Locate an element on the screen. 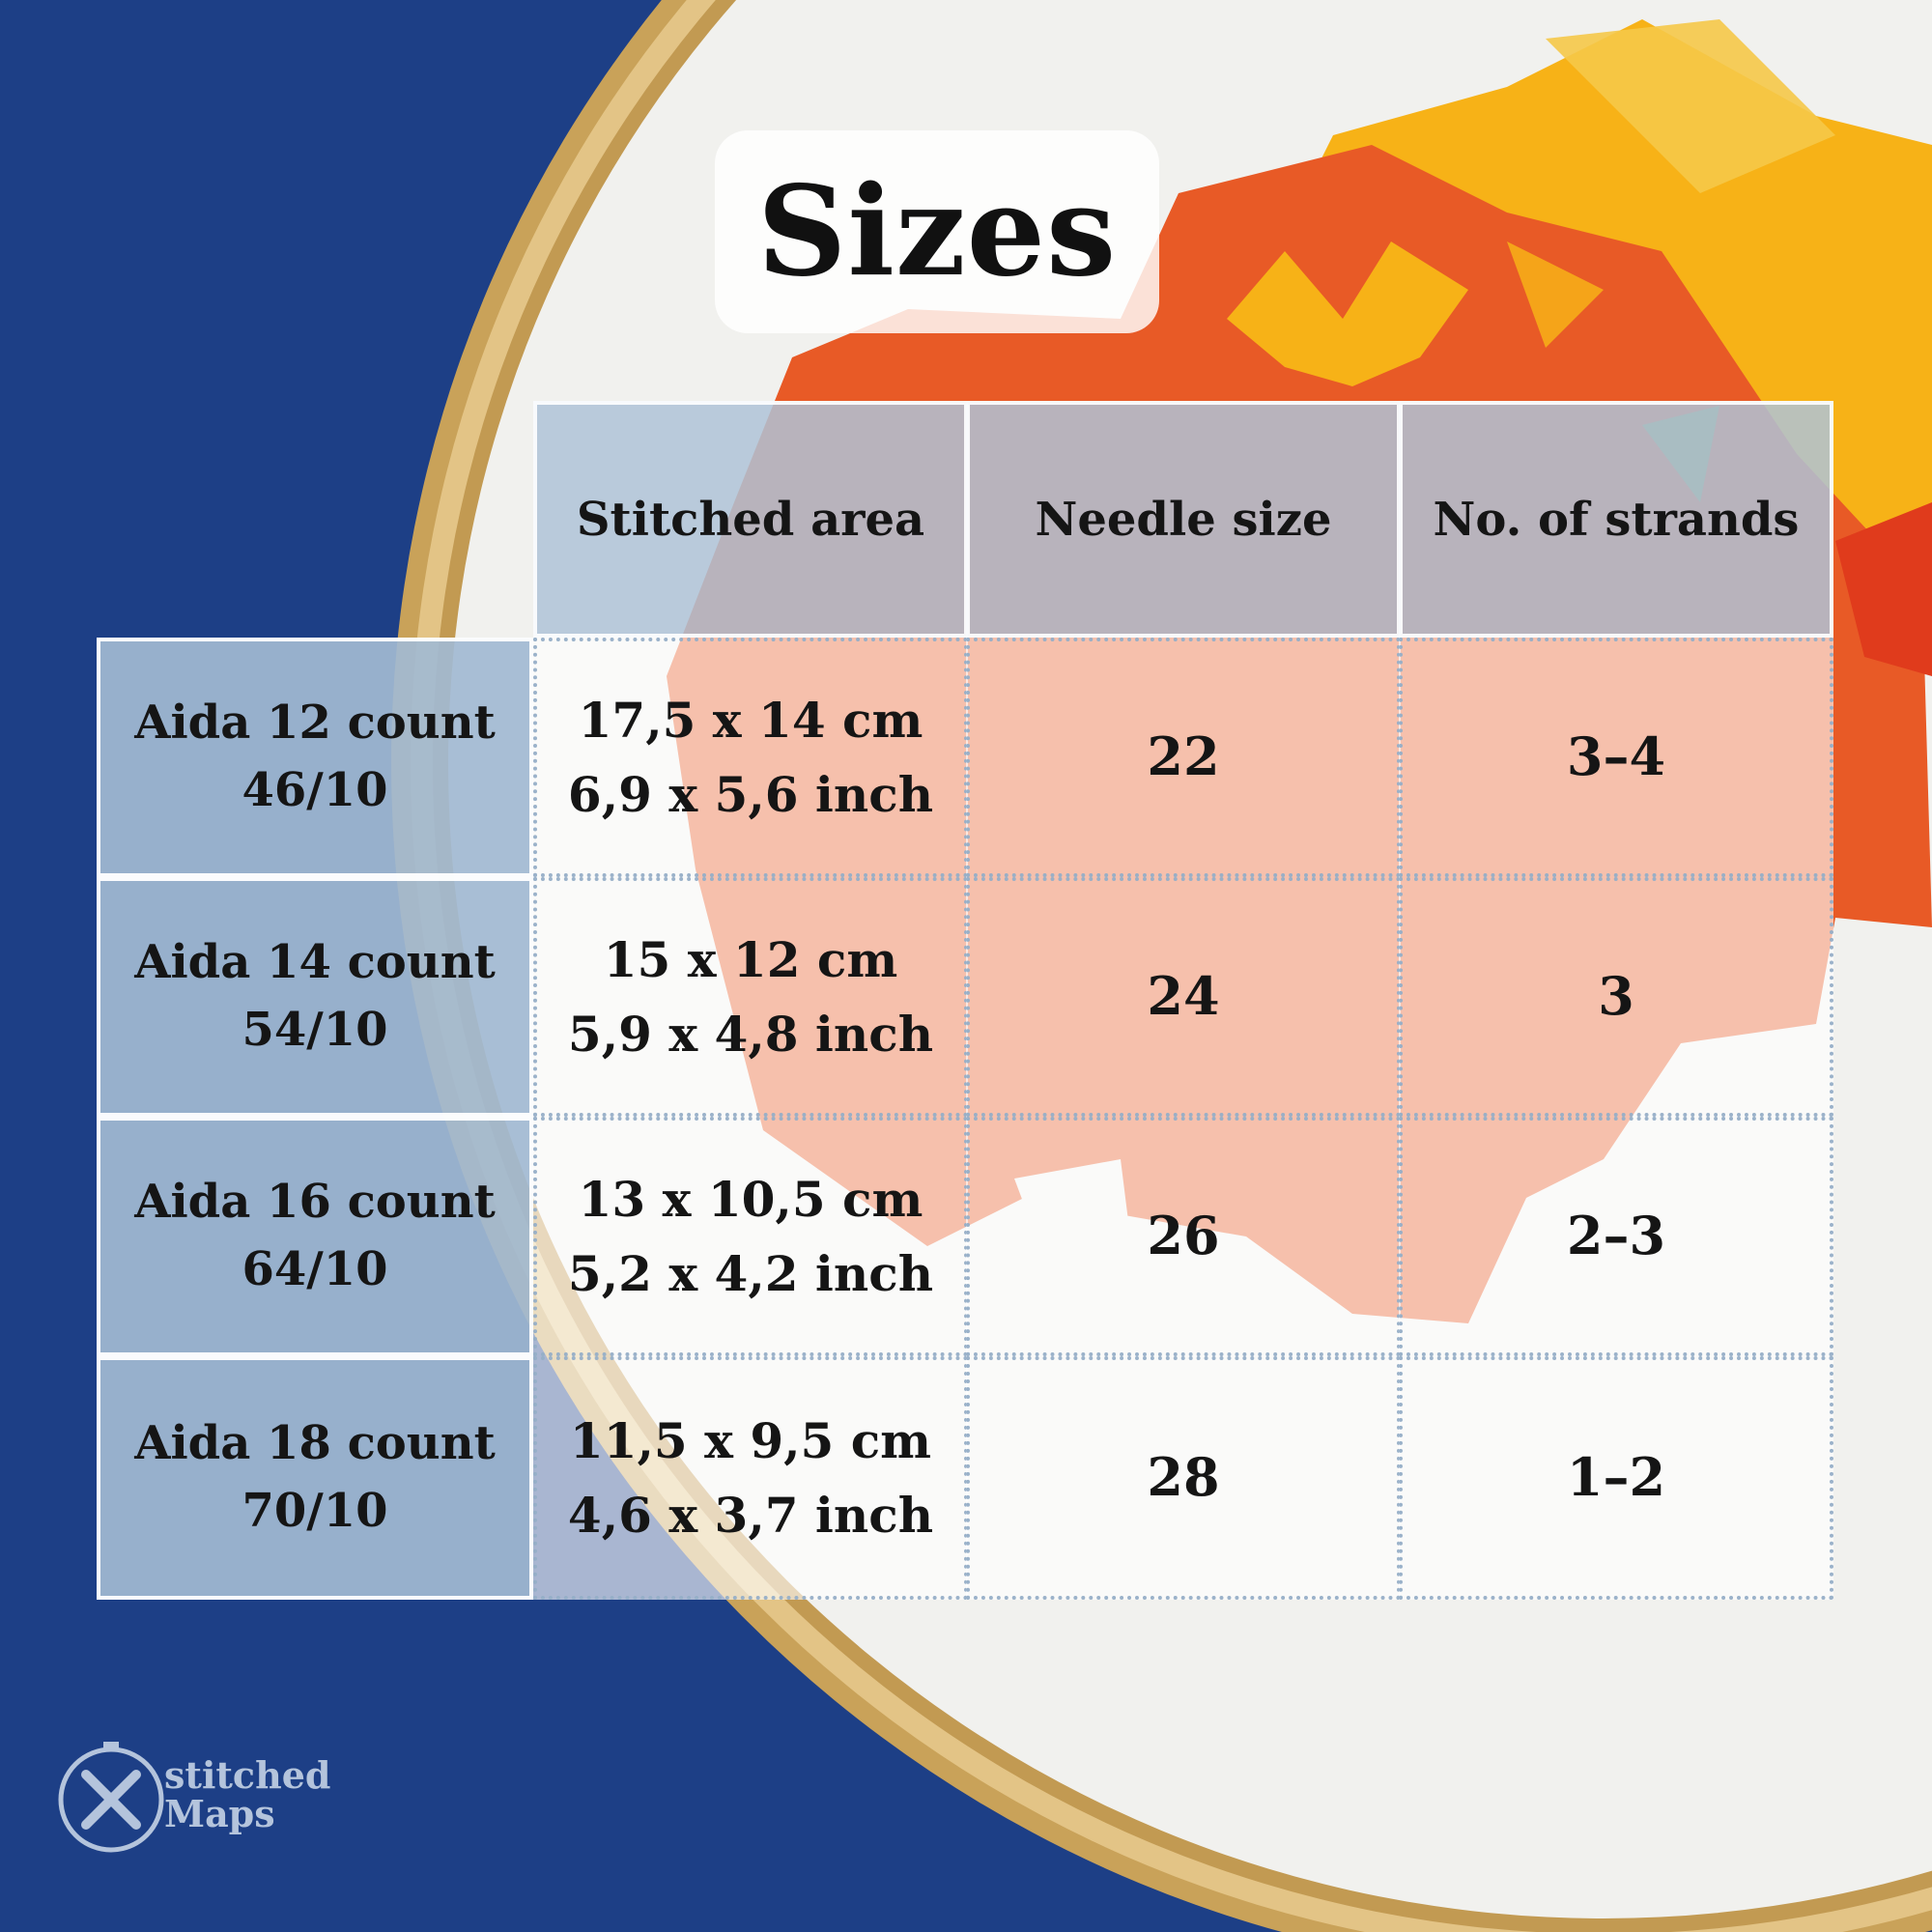 This screenshot has width=1932, height=1932. area-inch: 6,9 x 5,6 inch is located at coordinates (750, 794).